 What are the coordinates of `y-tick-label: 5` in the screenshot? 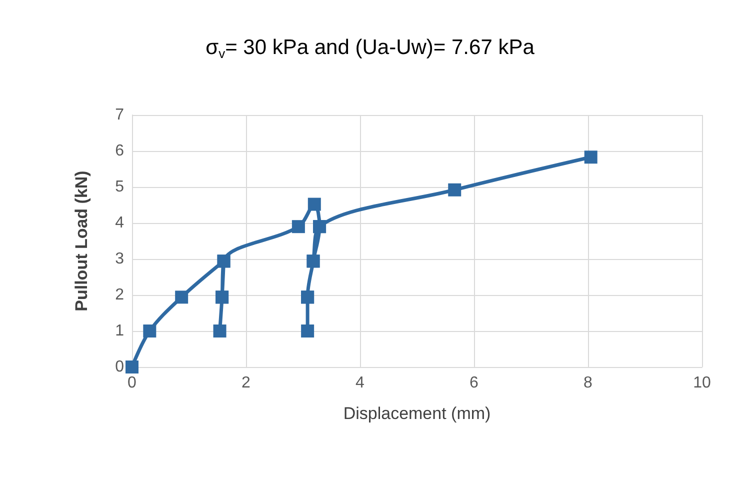 It's located at (119, 187).